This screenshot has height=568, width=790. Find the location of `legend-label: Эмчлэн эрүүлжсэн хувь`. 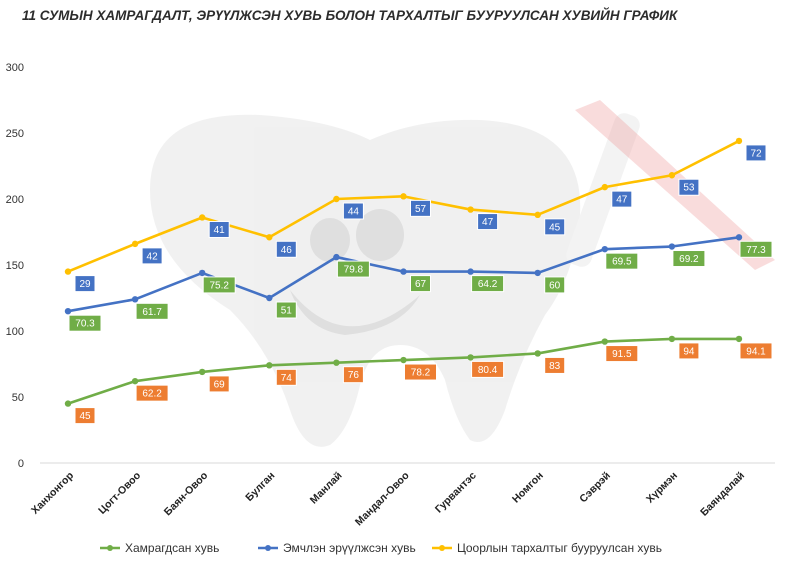

legend-label: Эмчлэн эрүүлжсэн хувь is located at coordinates (349, 548).